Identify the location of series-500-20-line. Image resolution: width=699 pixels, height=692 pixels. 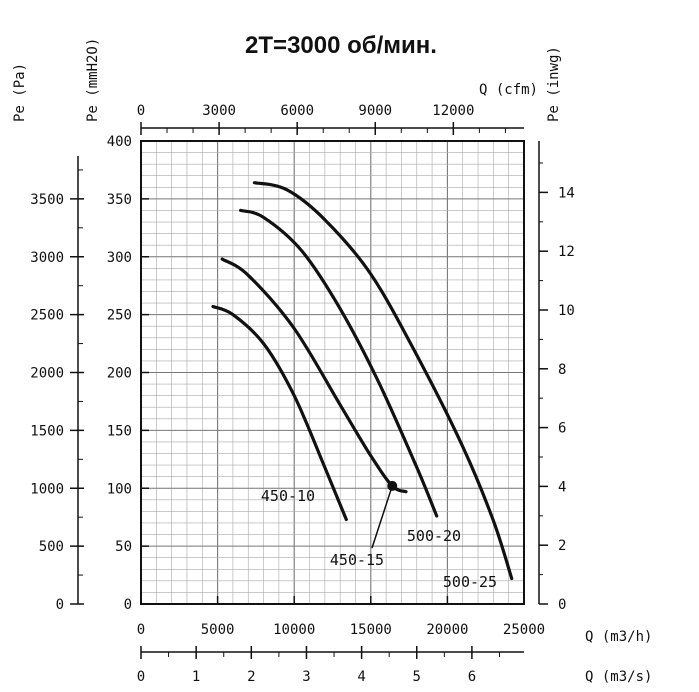
(339, 363).